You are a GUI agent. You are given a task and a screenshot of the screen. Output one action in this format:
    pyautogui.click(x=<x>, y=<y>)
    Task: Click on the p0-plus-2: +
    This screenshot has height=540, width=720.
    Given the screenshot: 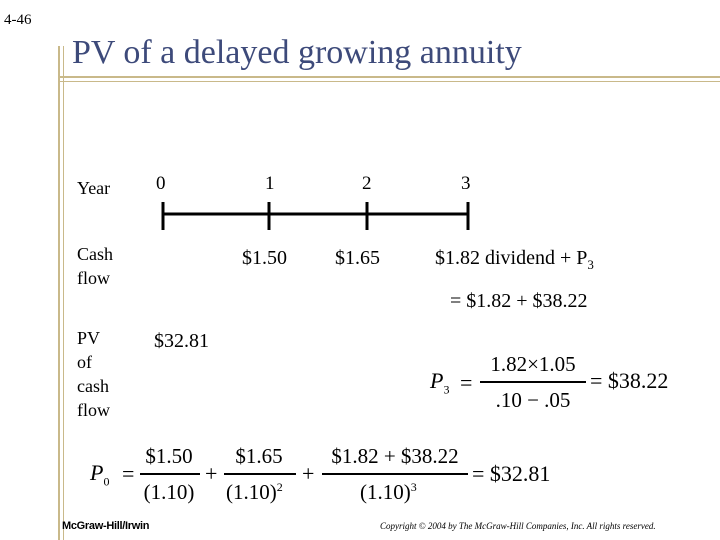 What is the action you would take?
    pyautogui.click(x=308, y=473)
    